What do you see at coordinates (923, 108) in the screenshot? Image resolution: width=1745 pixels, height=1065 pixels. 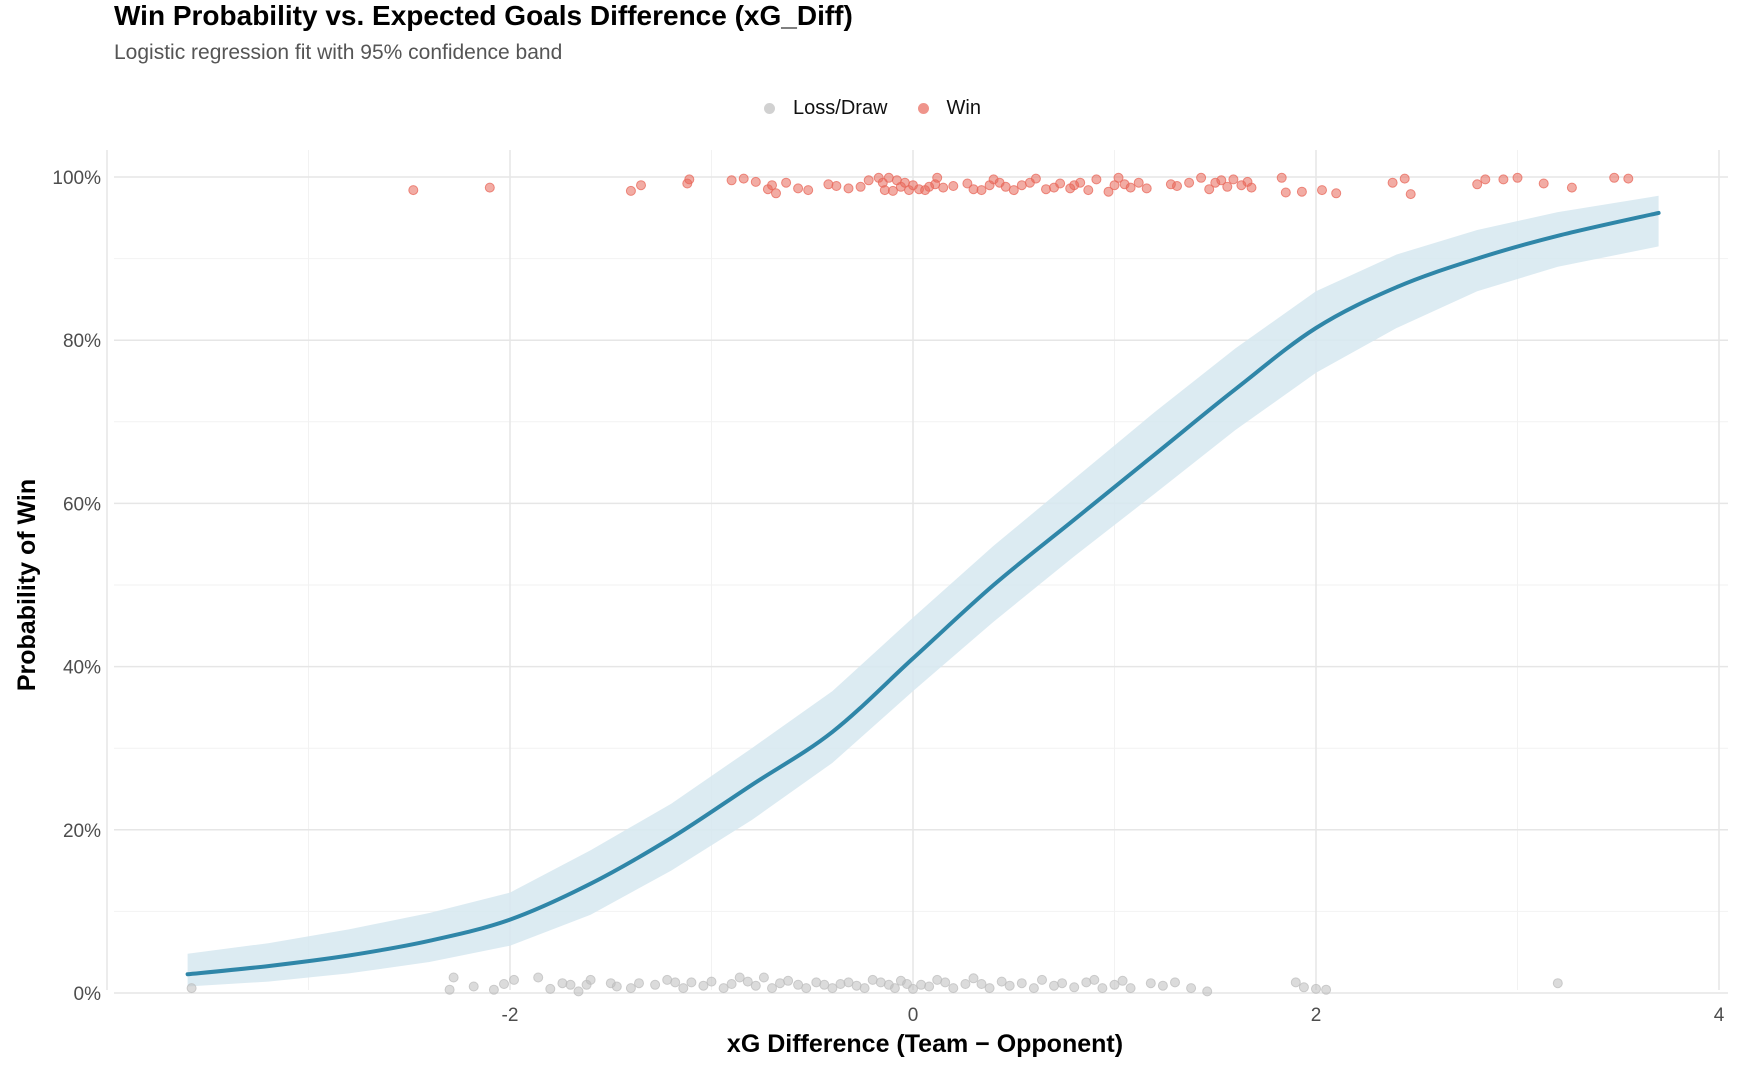 I see `legend-marker-win` at bounding box center [923, 108].